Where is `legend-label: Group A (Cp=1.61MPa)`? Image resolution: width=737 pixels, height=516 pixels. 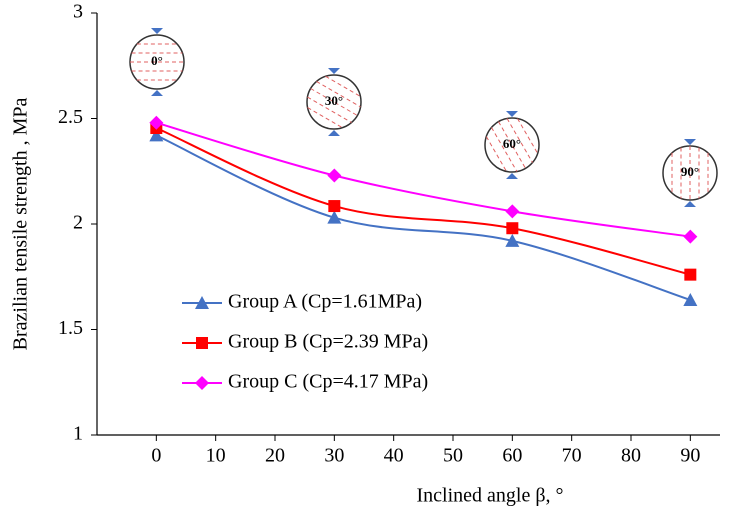
legend-label: Group A (Cp=1.61MPa) is located at coordinates (325, 302).